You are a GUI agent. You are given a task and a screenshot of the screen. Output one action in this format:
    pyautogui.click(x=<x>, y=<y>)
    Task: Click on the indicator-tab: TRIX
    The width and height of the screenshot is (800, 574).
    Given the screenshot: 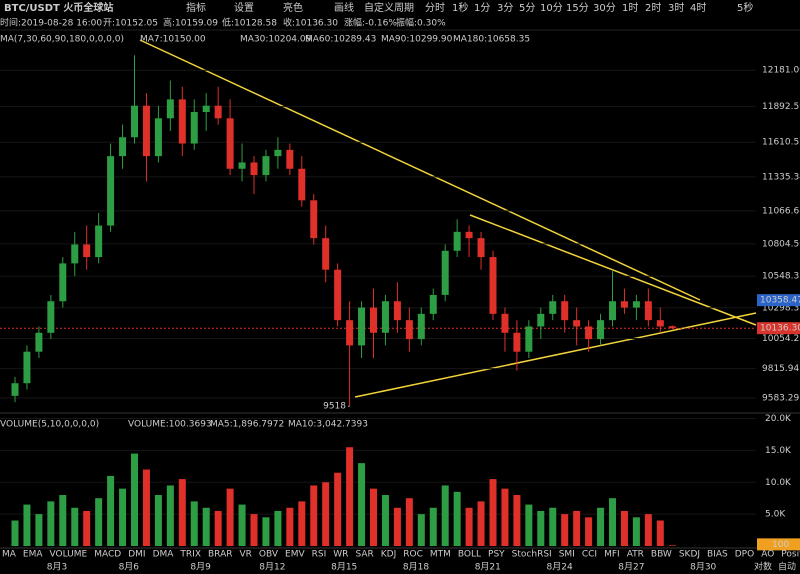 What is the action you would take?
    pyautogui.click(x=190, y=555)
    